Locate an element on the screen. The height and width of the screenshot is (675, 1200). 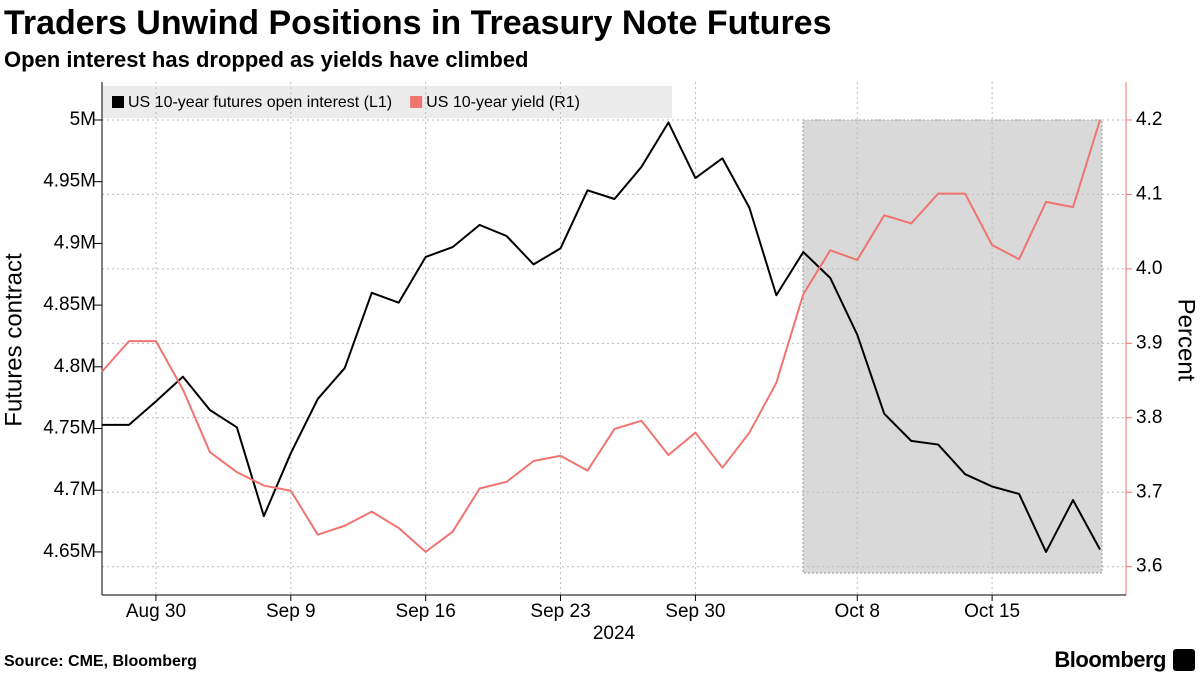
y2-tick-label: 3.9 is located at coordinates (1149, 342).